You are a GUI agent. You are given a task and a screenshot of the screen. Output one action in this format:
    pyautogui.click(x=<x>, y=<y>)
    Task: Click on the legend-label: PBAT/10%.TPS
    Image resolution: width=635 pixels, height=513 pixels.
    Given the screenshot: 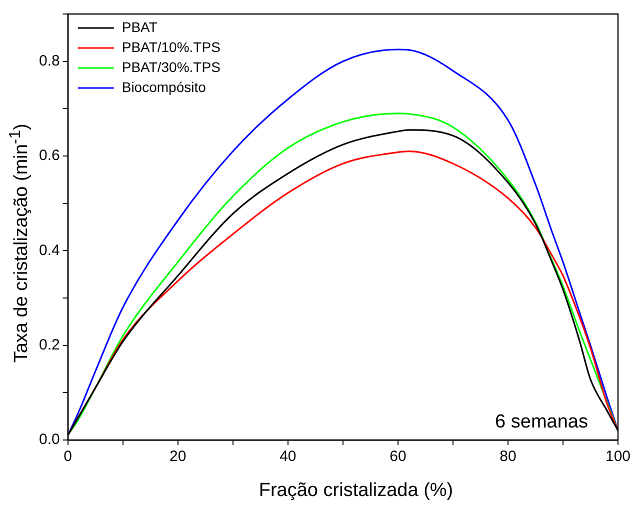 What is the action you would take?
    pyautogui.click(x=171, y=46)
    